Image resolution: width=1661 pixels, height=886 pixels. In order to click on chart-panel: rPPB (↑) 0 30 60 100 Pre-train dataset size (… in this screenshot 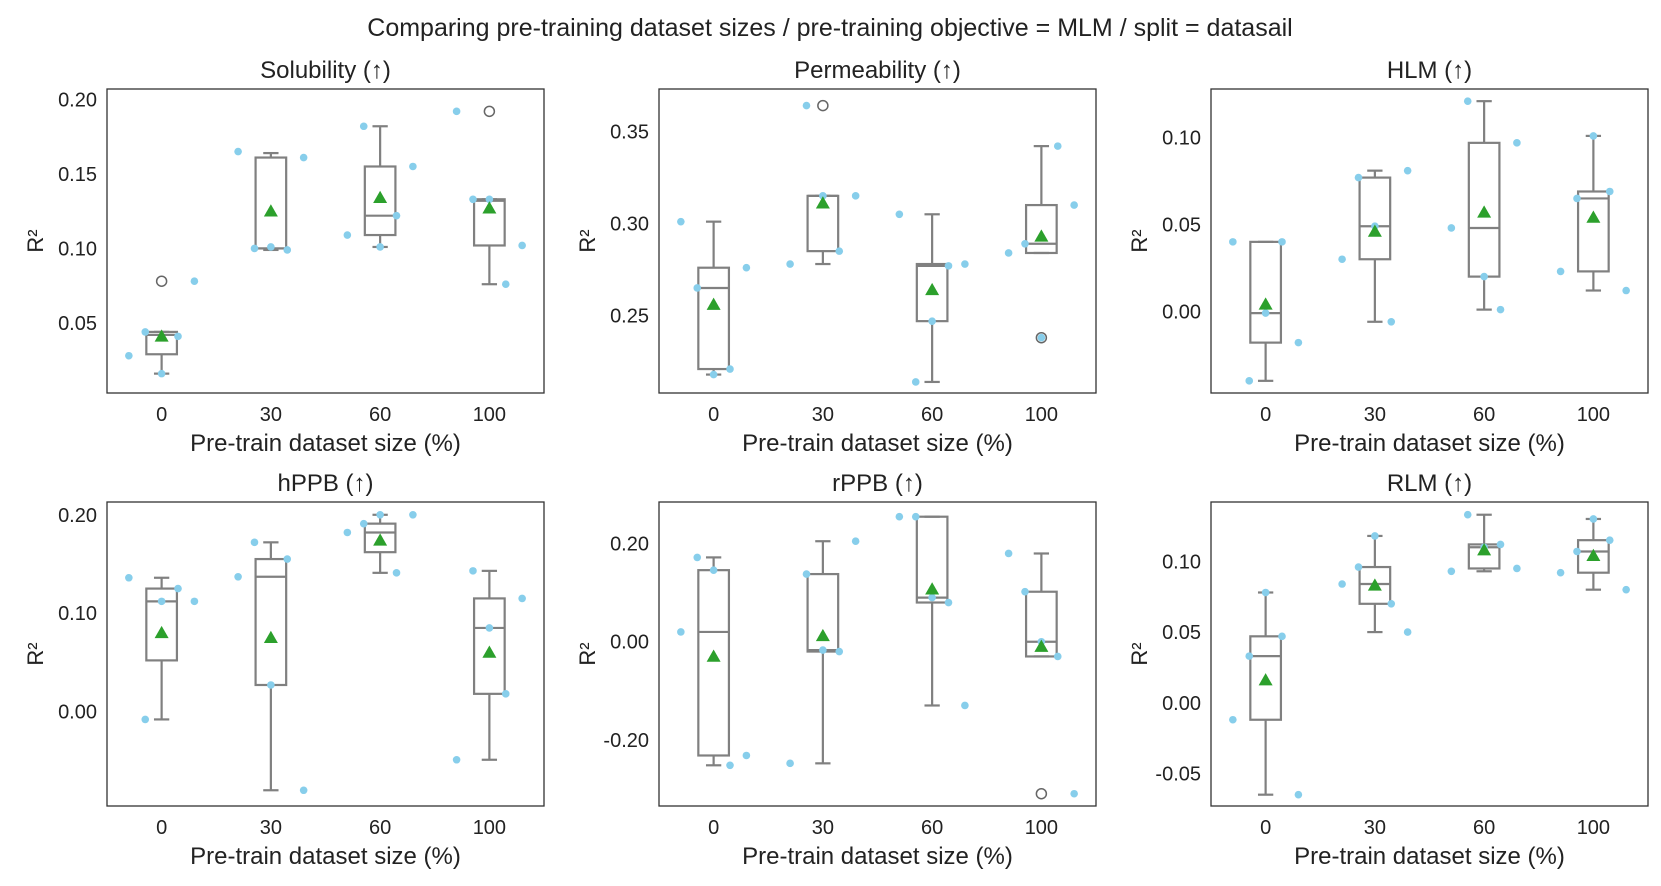, I will do `click(836, 670)`.